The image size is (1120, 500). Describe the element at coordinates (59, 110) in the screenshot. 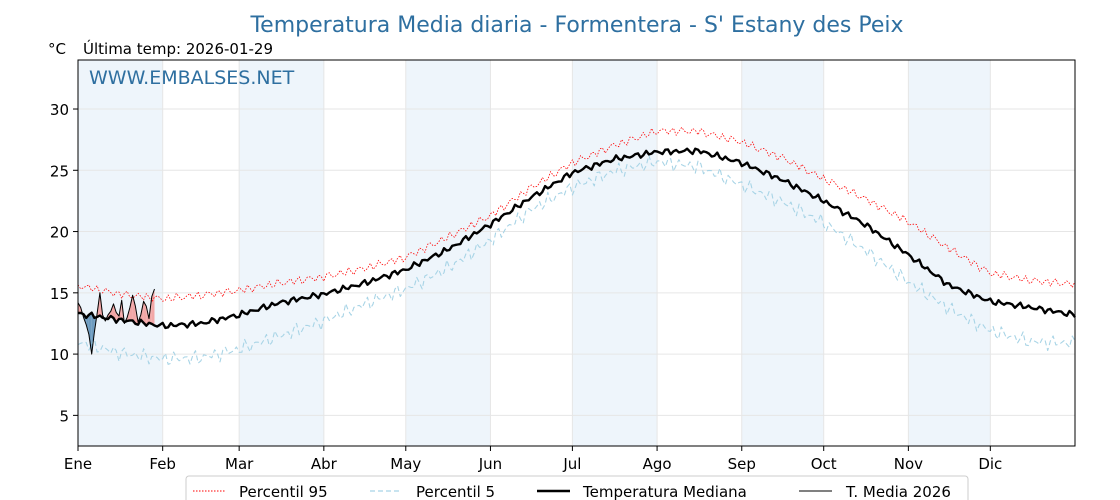

I see `y-tick-label: 30` at that location.